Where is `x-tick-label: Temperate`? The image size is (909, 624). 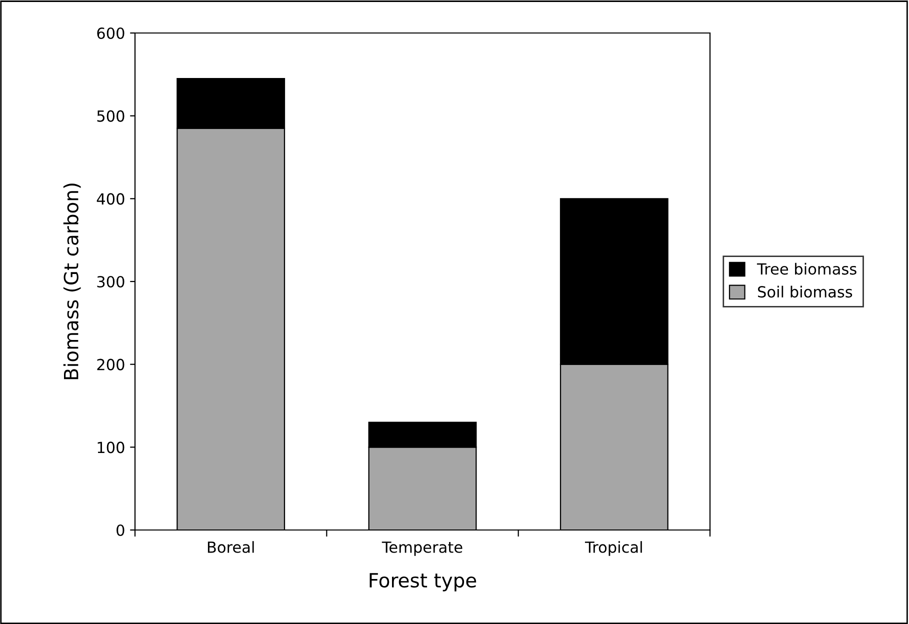
x-tick-label: Temperate is located at coordinates (422, 549).